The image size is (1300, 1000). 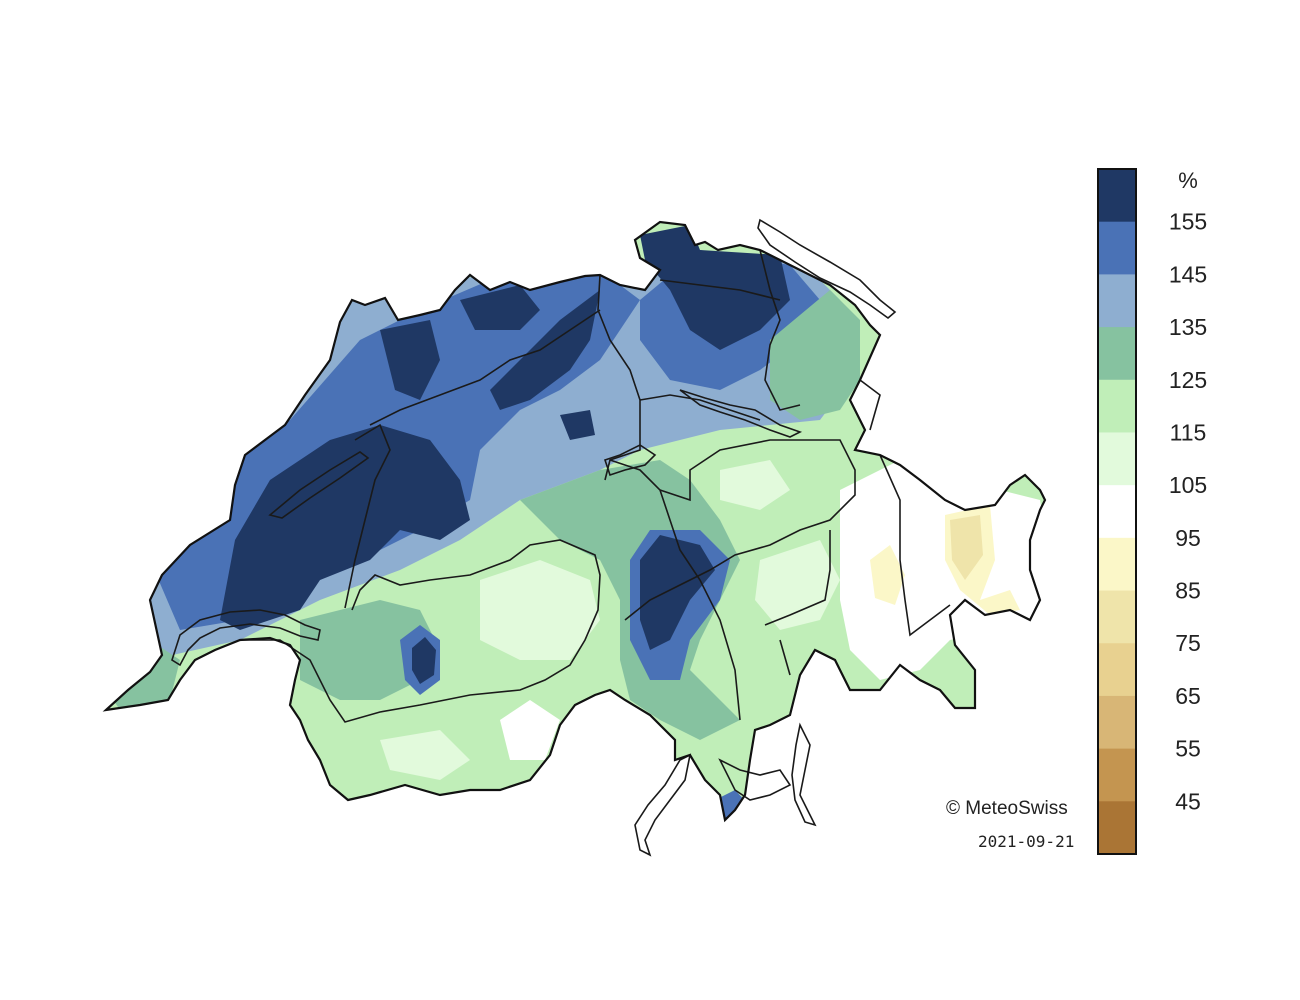 I want to click on legend-label: 65, so click(x=1188, y=696).